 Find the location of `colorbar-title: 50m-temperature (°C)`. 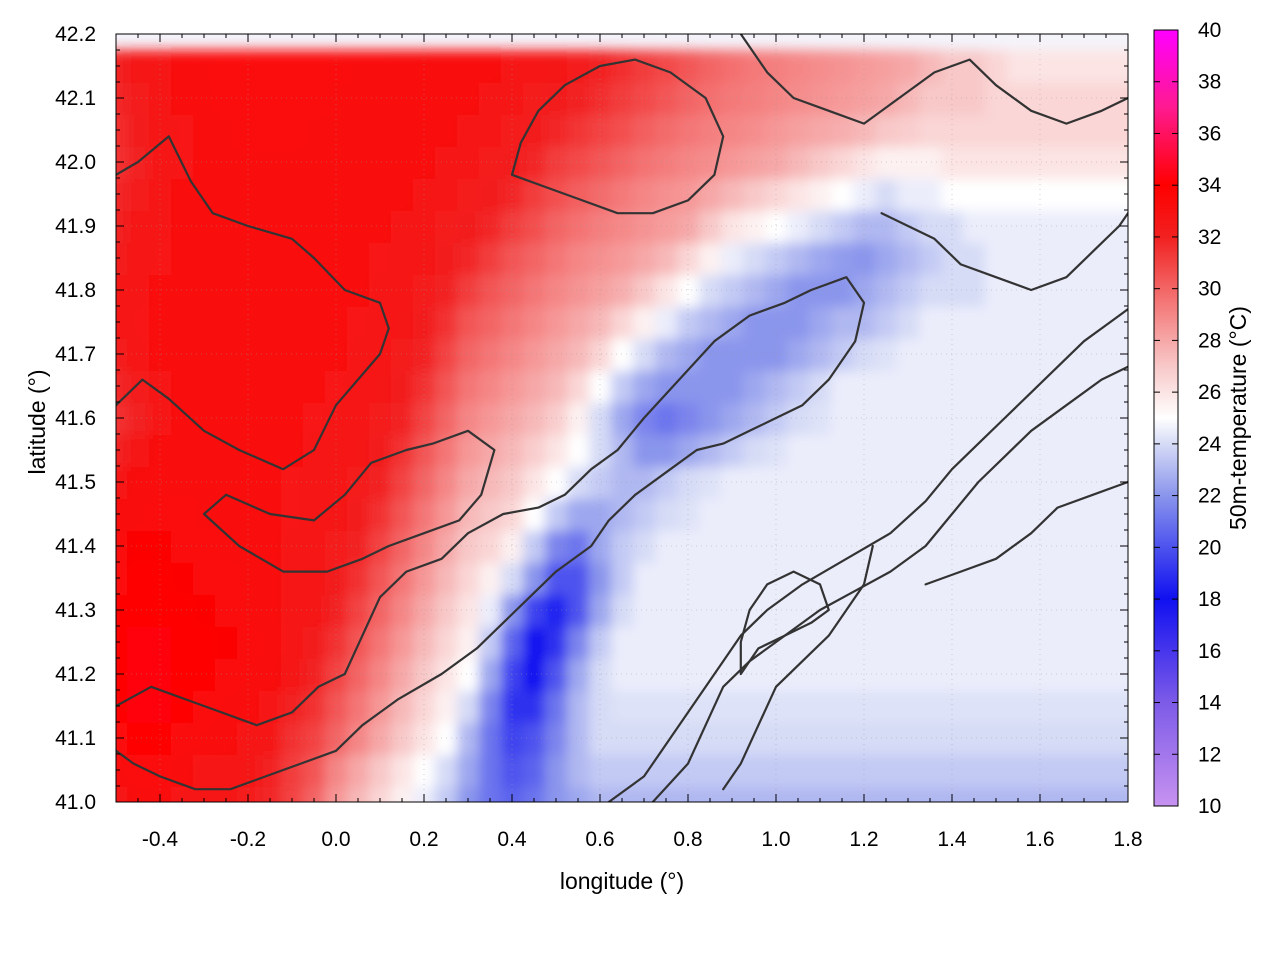

colorbar-title: 50m-temperature (°C) is located at coordinates (1238, 418).